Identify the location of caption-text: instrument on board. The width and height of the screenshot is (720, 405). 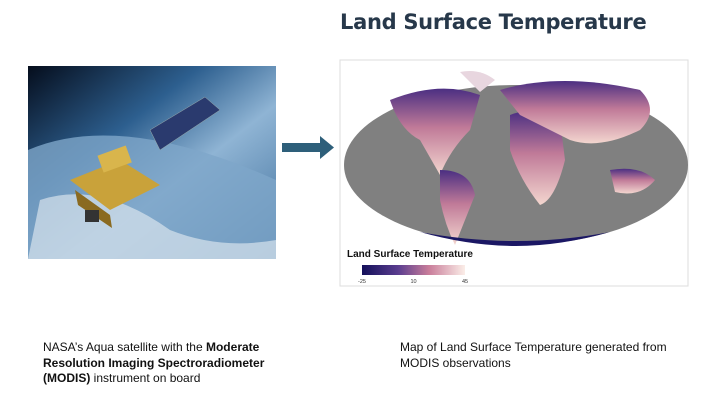
(145, 378).